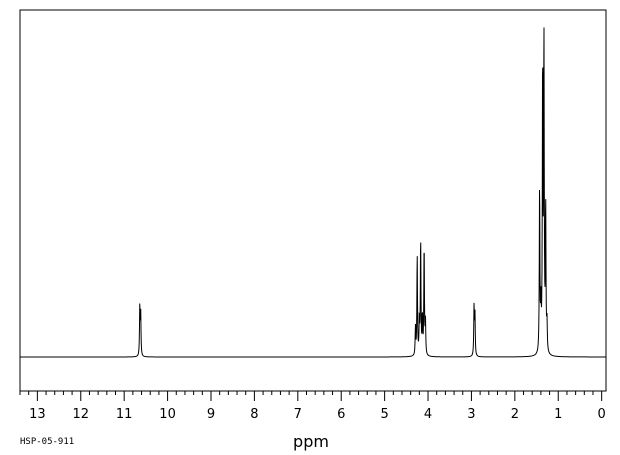 The width and height of the screenshot is (620, 455). What do you see at coordinates (428, 414) in the screenshot?
I see `x-tick-label: 4` at bounding box center [428, 414].